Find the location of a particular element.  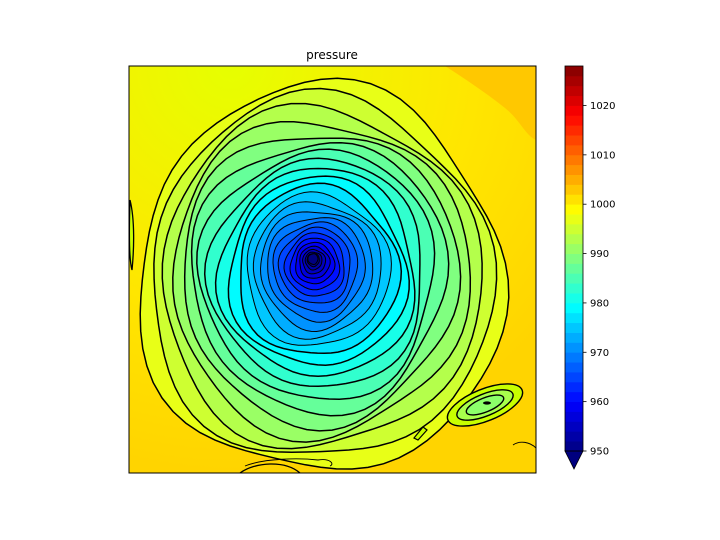

colorbar-tick-label: 970 is located at coordinates (599, 353).